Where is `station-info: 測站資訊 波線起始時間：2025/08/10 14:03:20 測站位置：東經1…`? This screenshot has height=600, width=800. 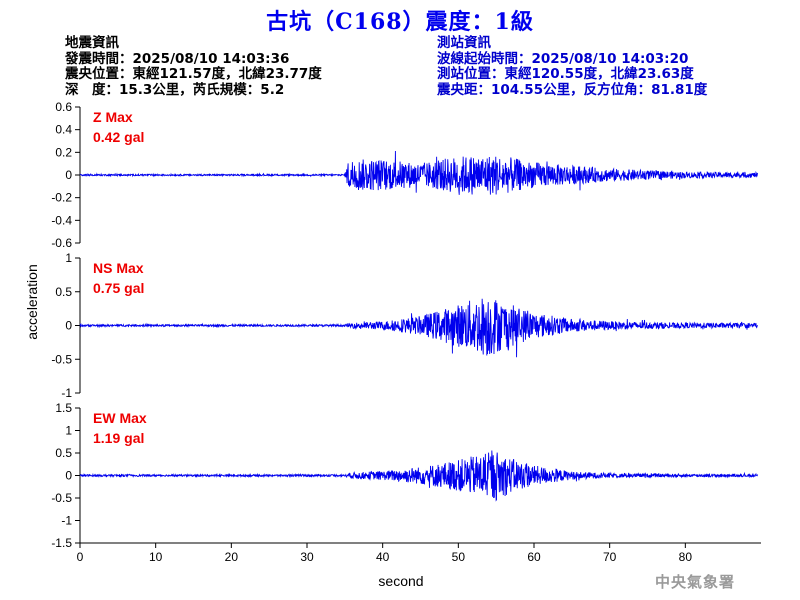 station-info: 測站資訊 波線起始時間：2025/08/10 14:03:20 測站位置：東經1… is located at coordinates (572, 66).